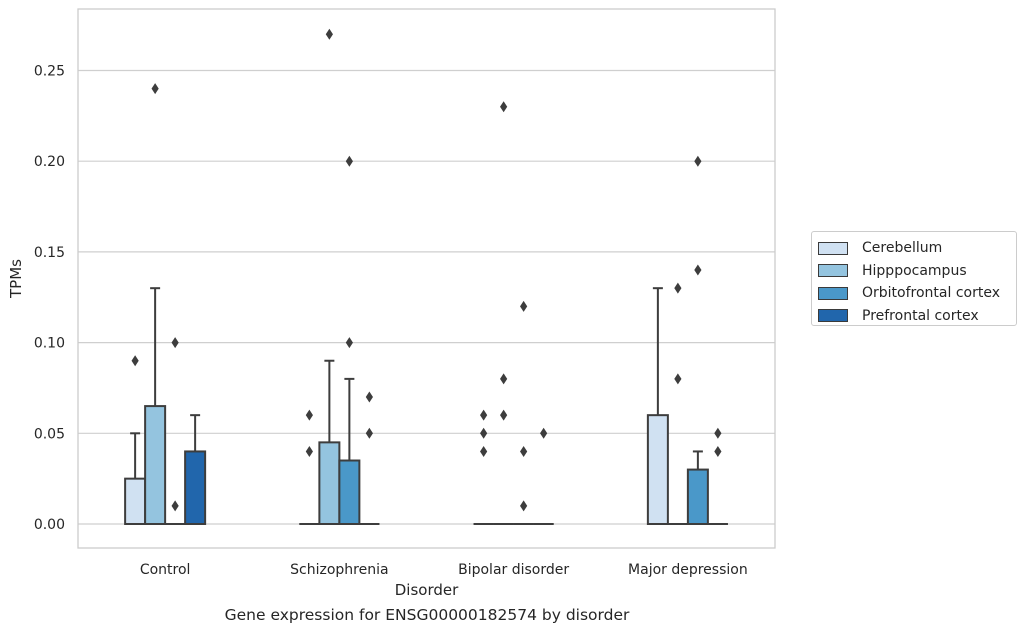 The image size is (1028, 634). Describe the element at coordinates (920, 315) in the screenshot. I see `legend-label-prefrontal: Prefrontal cortex` at that location.